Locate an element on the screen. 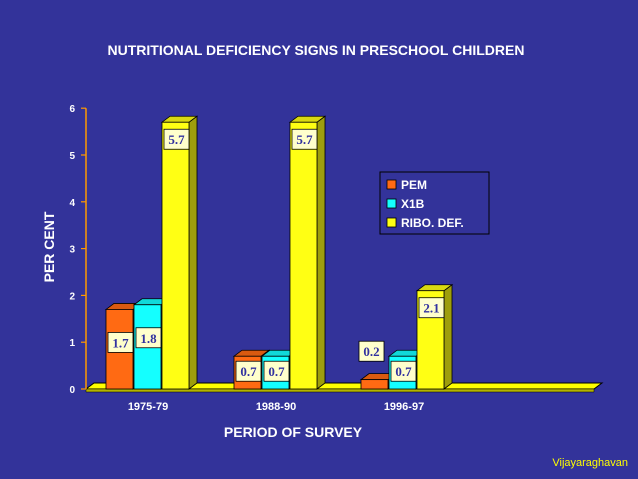 The height and width of the screenshot is (479, 638). floor-front is located at coordinates (340, 390).